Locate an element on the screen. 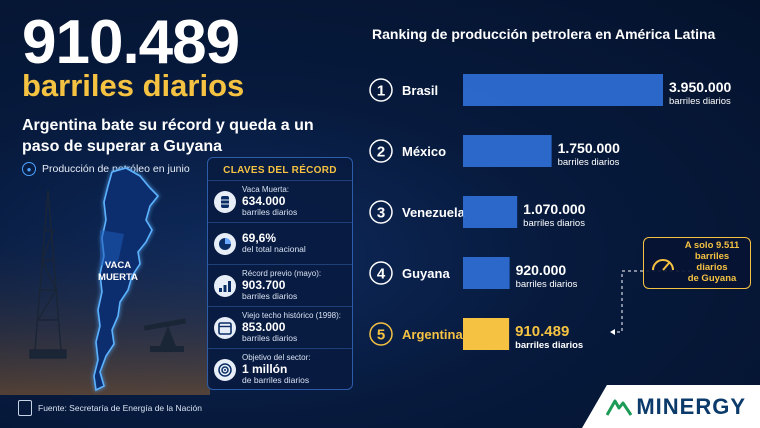  gauge-icon is located at coordinates (663, 265).